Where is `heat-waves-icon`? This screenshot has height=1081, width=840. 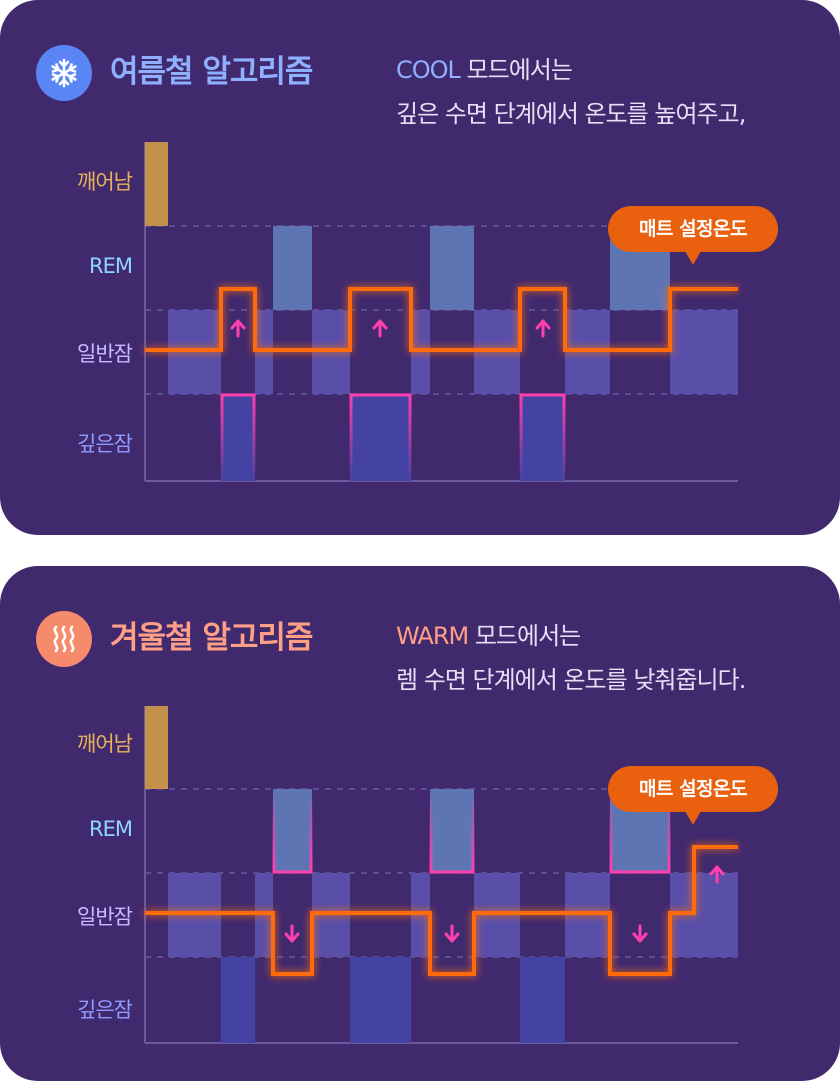 heat-waves-icon is located at coordinates (64, 639).